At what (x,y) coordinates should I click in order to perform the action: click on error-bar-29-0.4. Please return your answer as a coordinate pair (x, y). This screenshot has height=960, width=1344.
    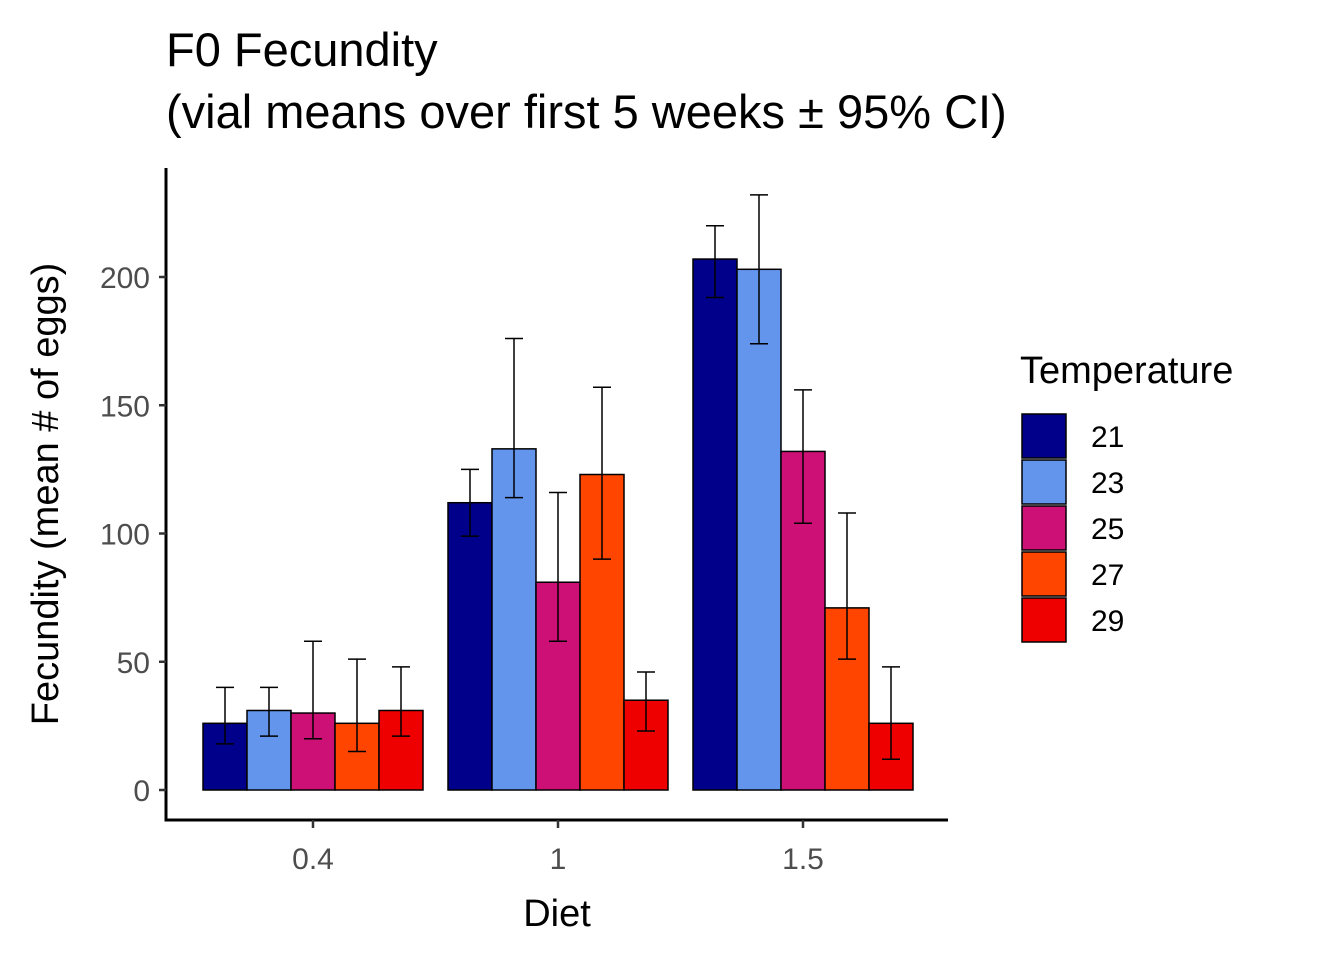
    Looking at the image, I should click on (401, 701).